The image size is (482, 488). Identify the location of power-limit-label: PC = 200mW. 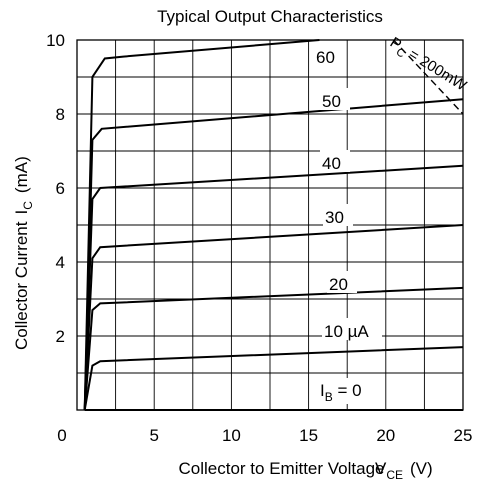
(427, 65).